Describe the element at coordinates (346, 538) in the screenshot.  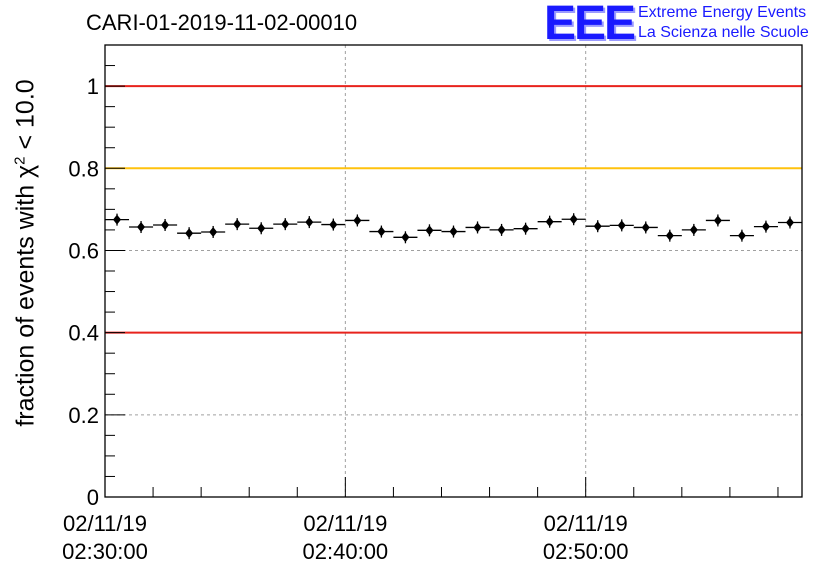
I see `x-tick-label: 02/11/19 02:40:00` at that location.